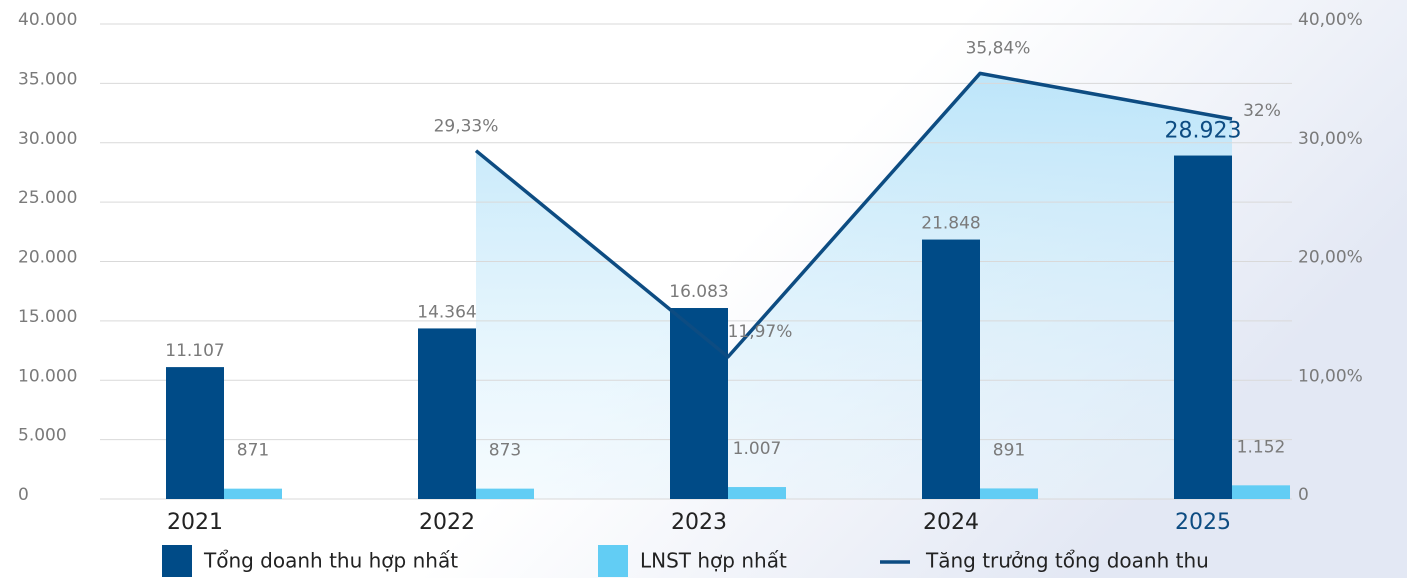 The image size is (1407, 578). I want to click on y-tick-label: 30.000, so click(47, 139).